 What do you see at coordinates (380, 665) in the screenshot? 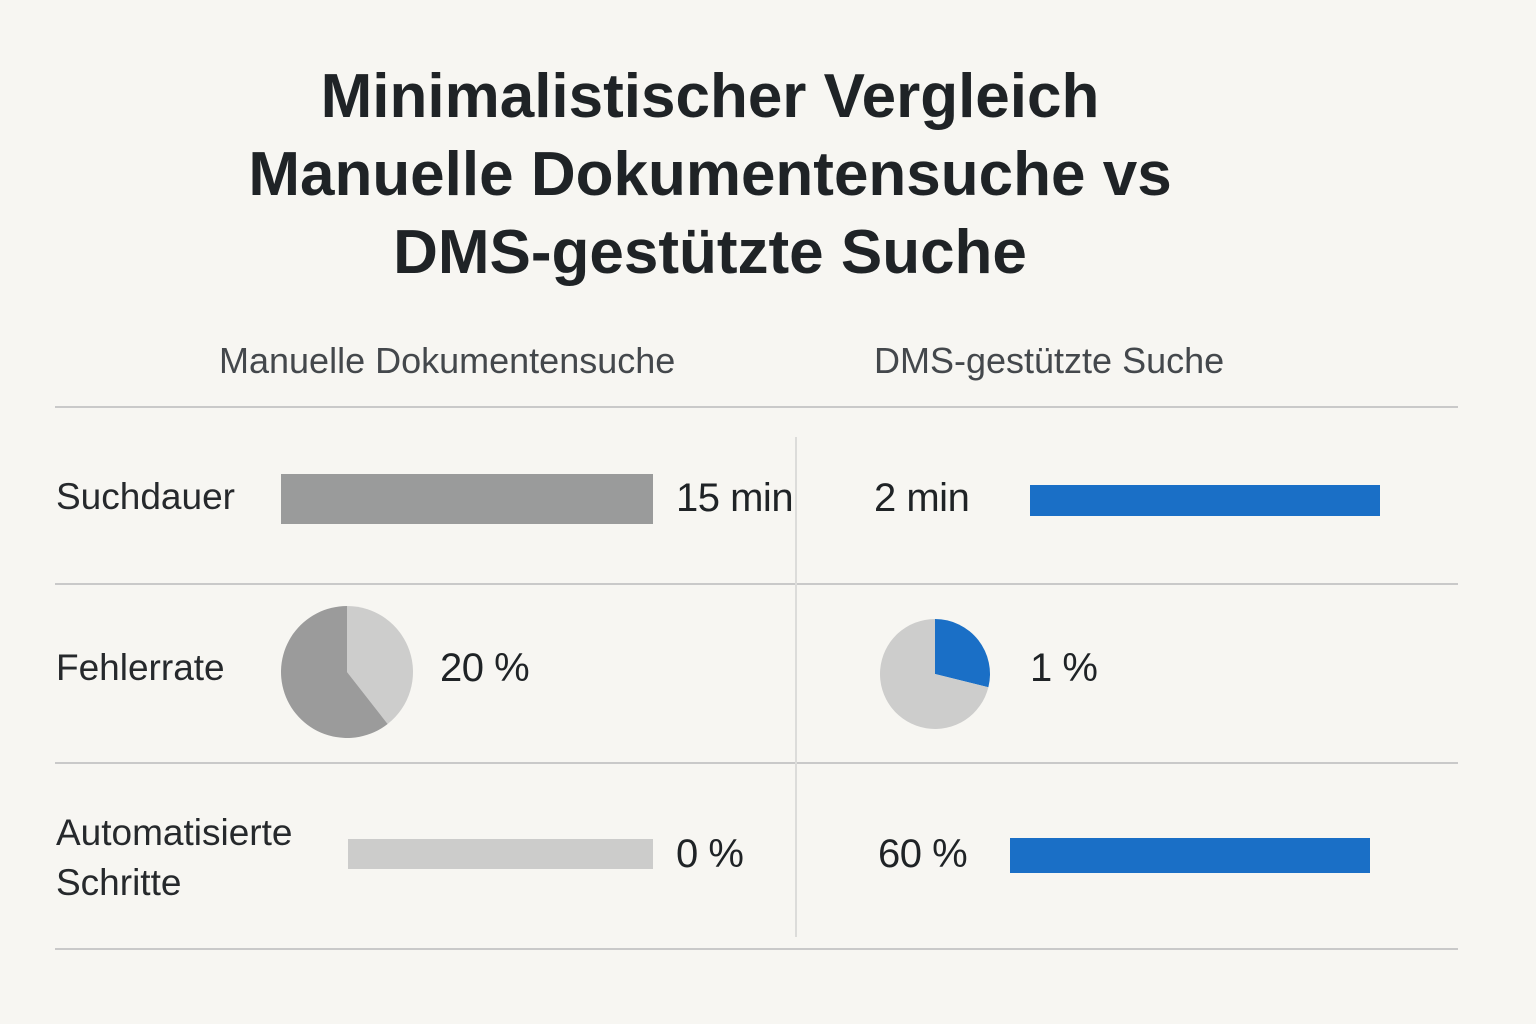
I see `pie-slice-manual-light` at bounding box center [380, 665].